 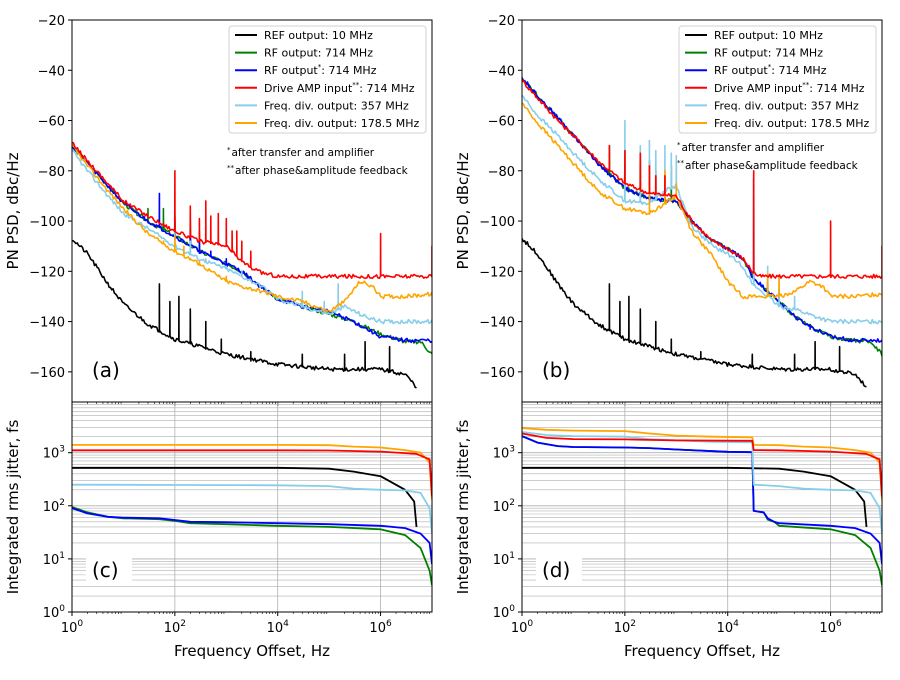 I want to click on y-tick-label-b-1: −40, so click(x=501, y=71).